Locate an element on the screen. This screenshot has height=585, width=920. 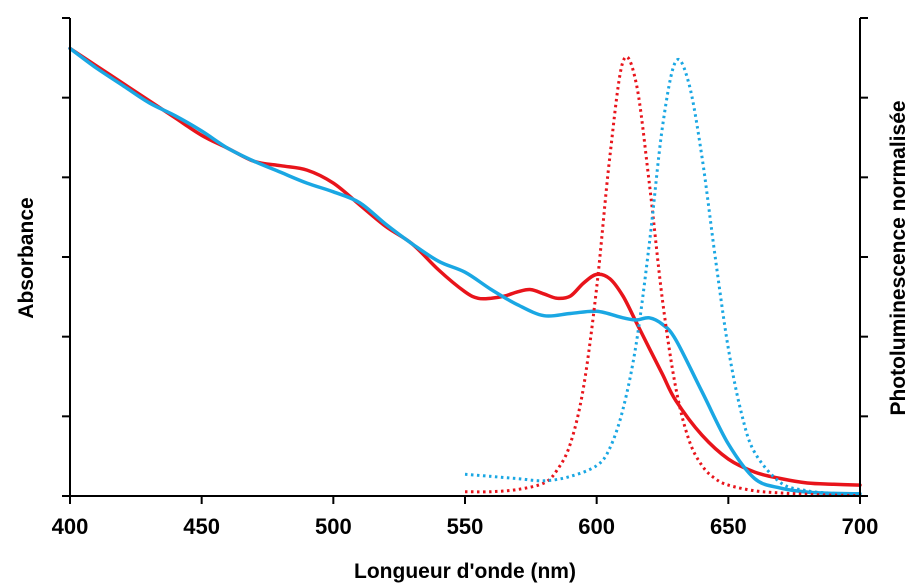
right-axis-title: Photoluminescence normalisée is located at coordinates (898, 257).